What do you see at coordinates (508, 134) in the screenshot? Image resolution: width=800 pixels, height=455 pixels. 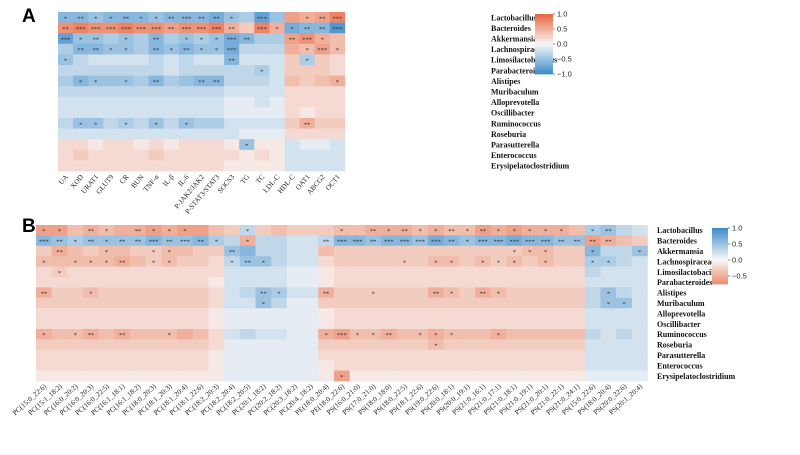 I see `row-label: Roseburia` at bounding box center [508, 134].